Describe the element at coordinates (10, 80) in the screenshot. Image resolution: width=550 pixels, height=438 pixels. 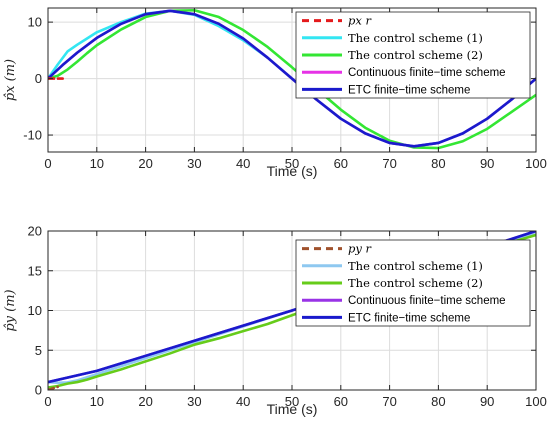
I see `y-axis-label: p̂x (m)` at that location.